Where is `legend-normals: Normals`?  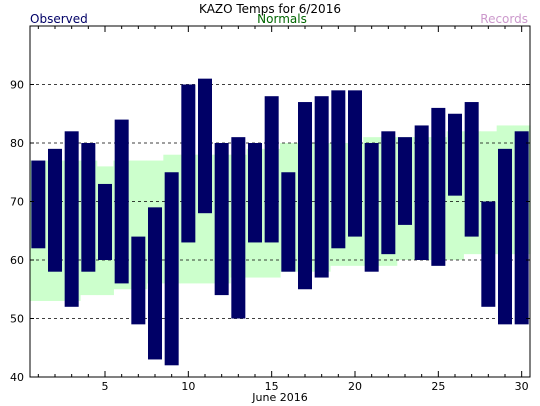
legend-normals: Normals is located at coordinates (282, 19).